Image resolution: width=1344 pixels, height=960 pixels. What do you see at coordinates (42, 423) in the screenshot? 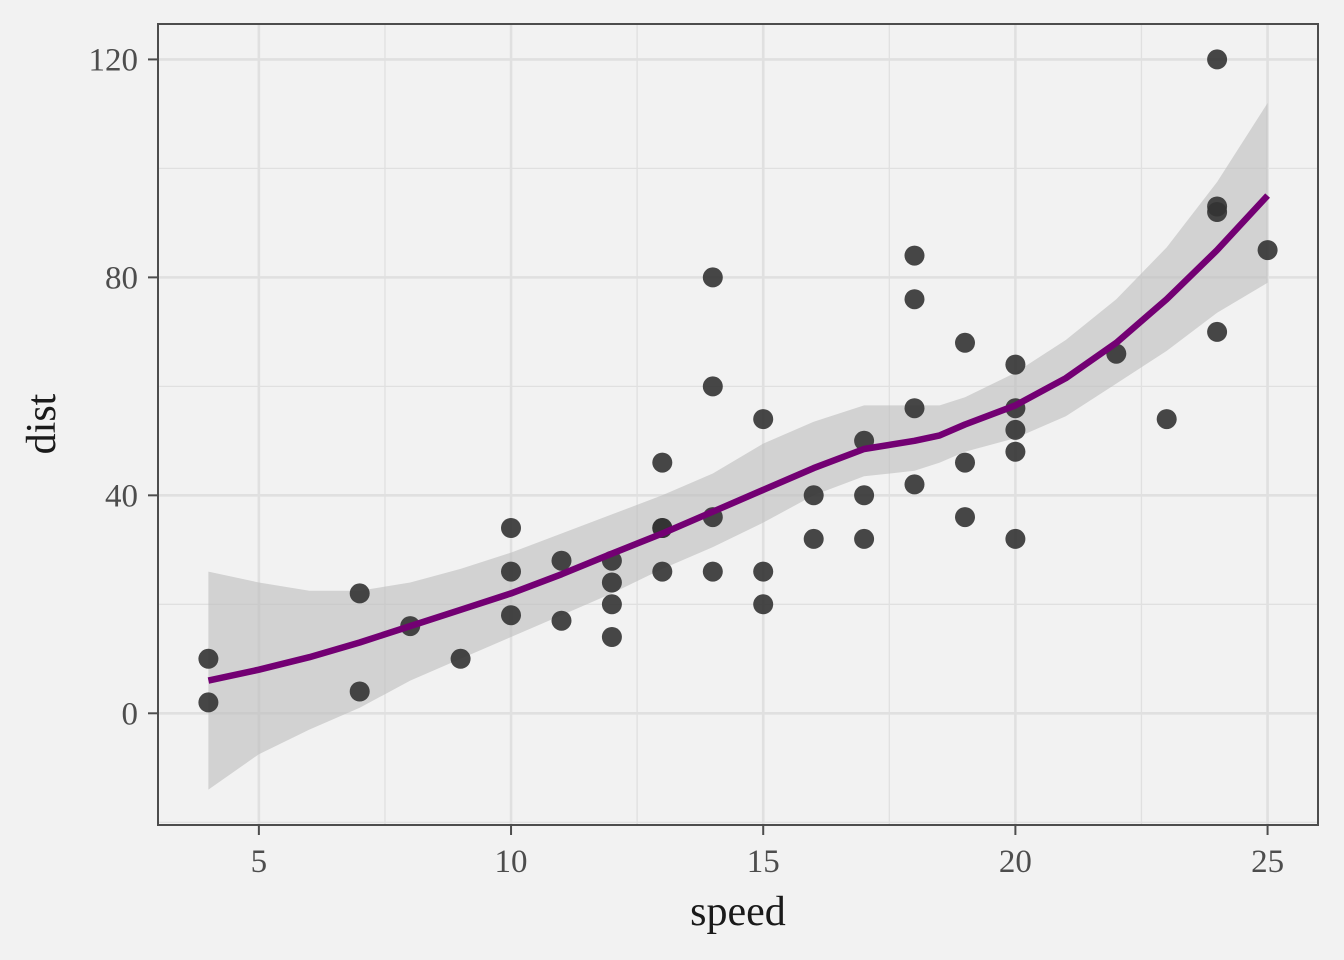
I see `y-axis-title: dist` at bounding box center [42, 423].